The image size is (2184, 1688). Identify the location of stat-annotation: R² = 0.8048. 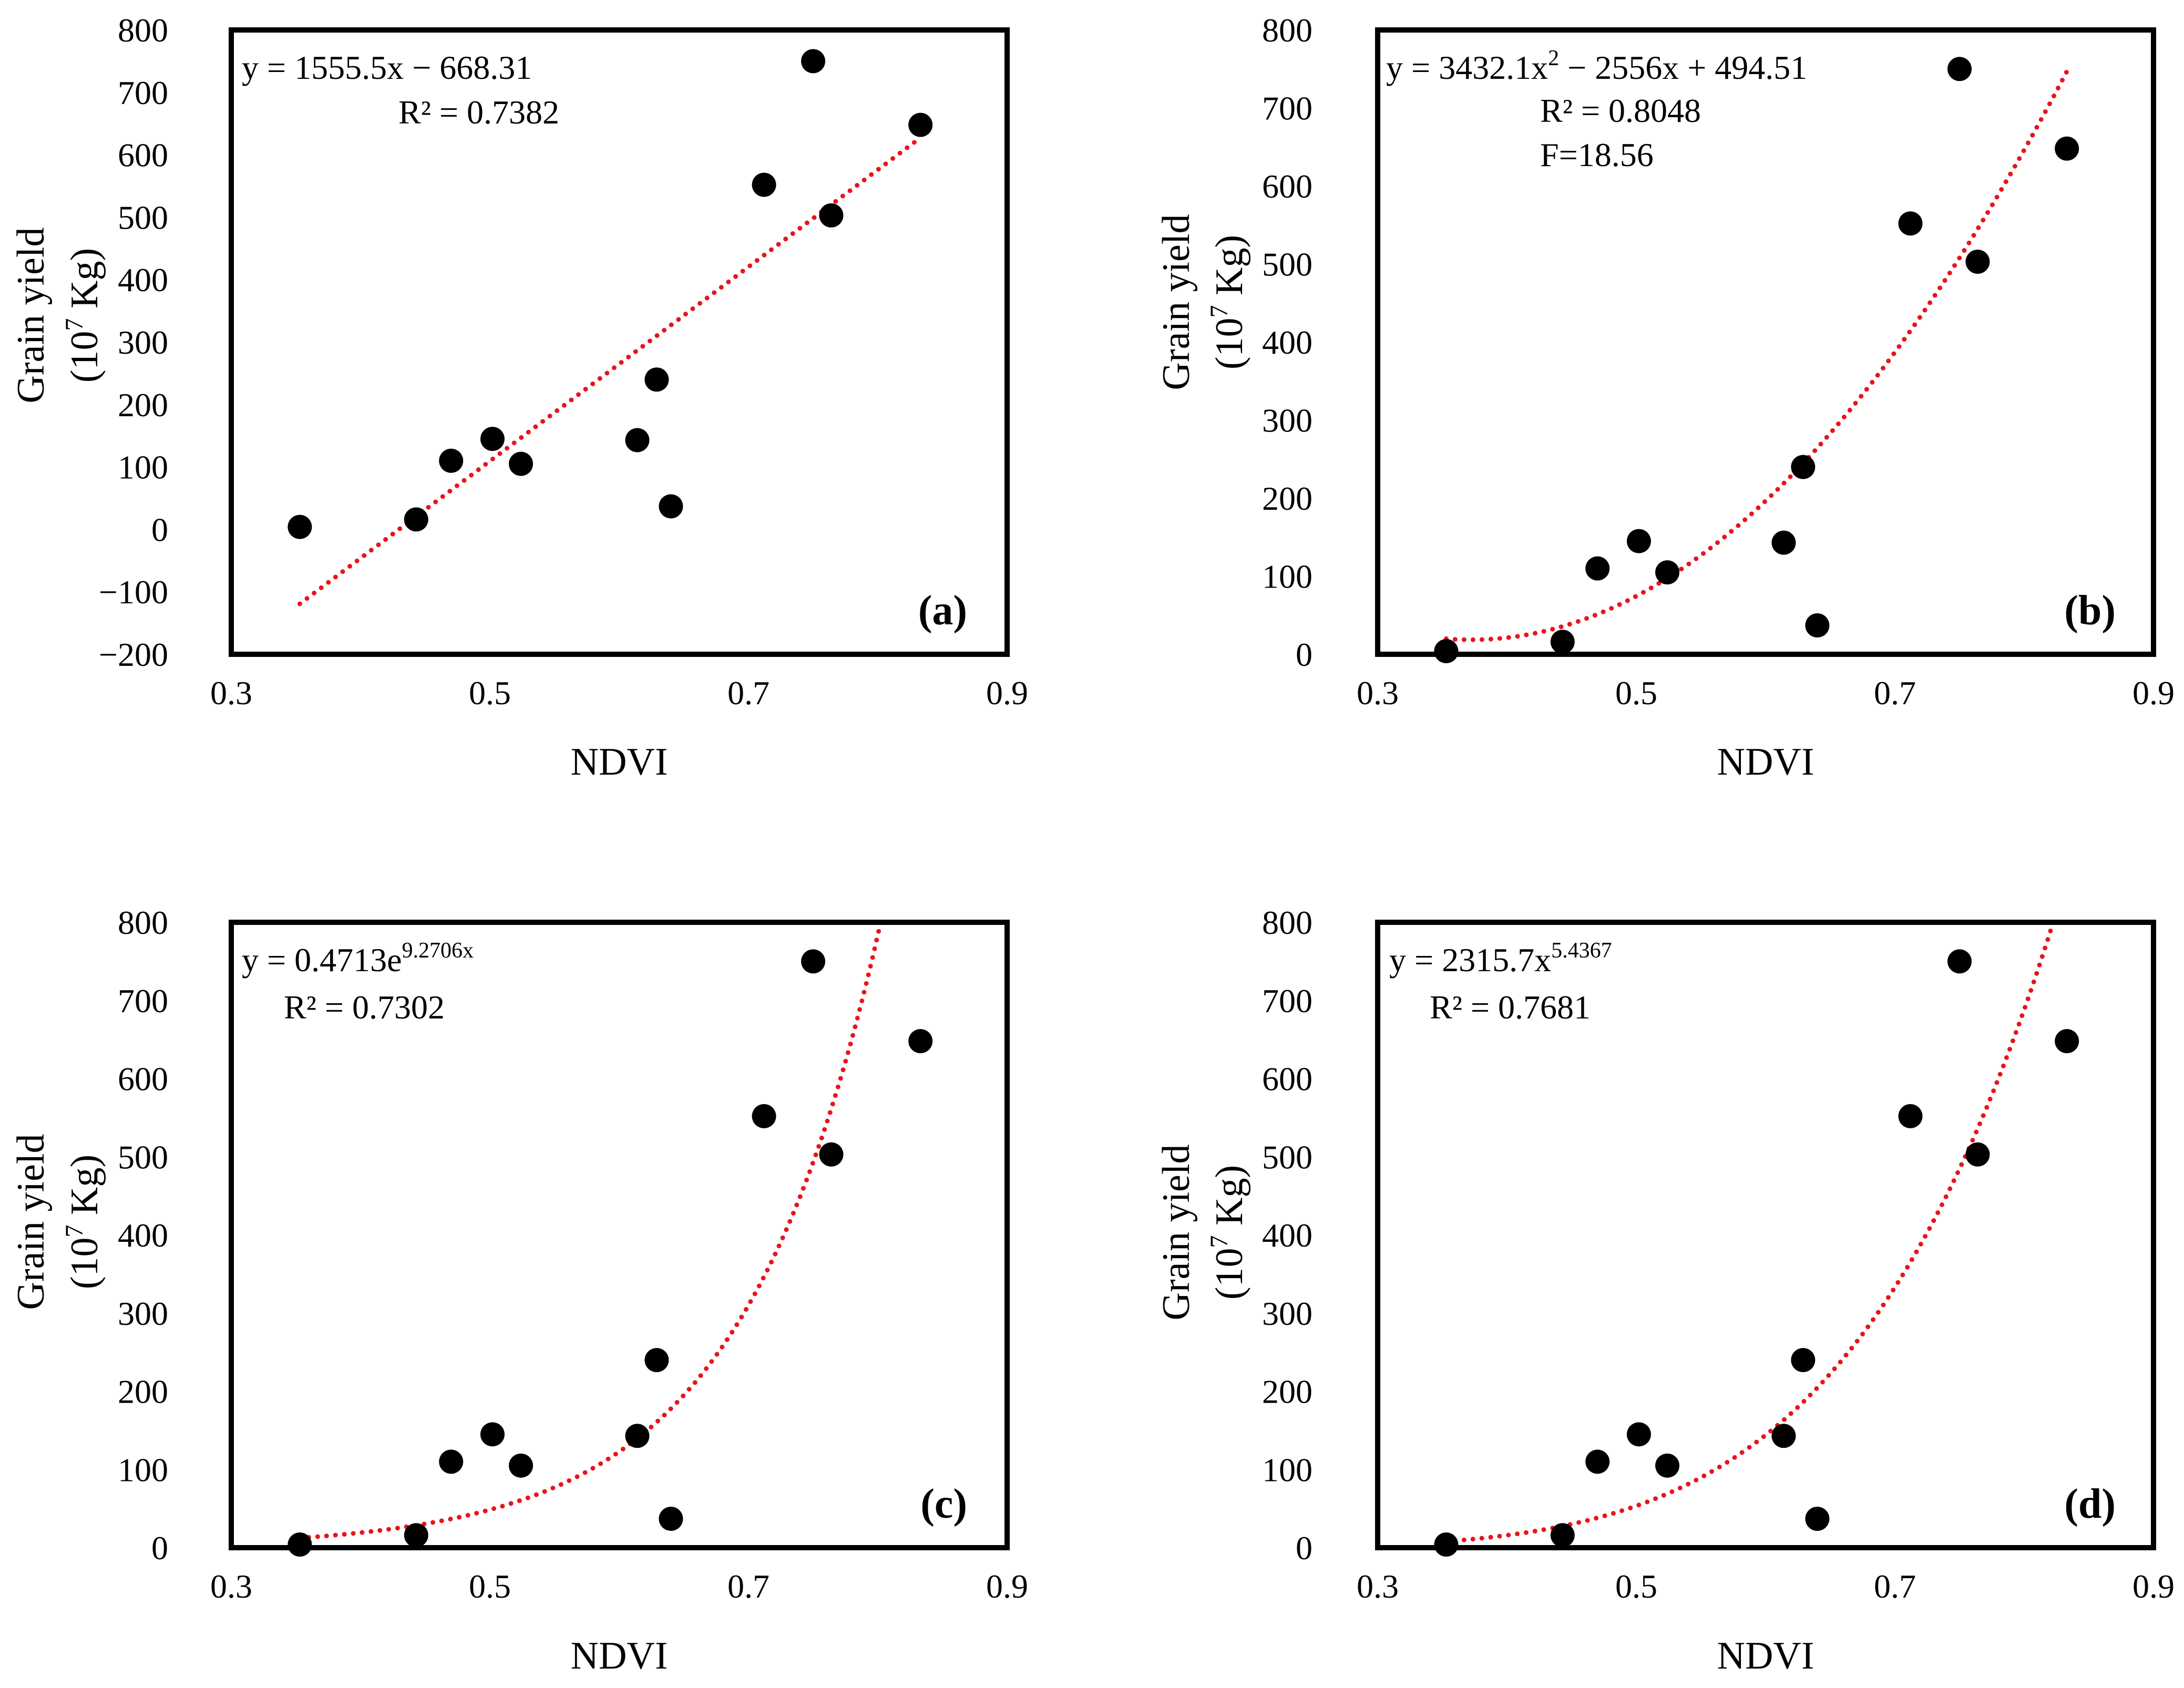
(1620, 110).